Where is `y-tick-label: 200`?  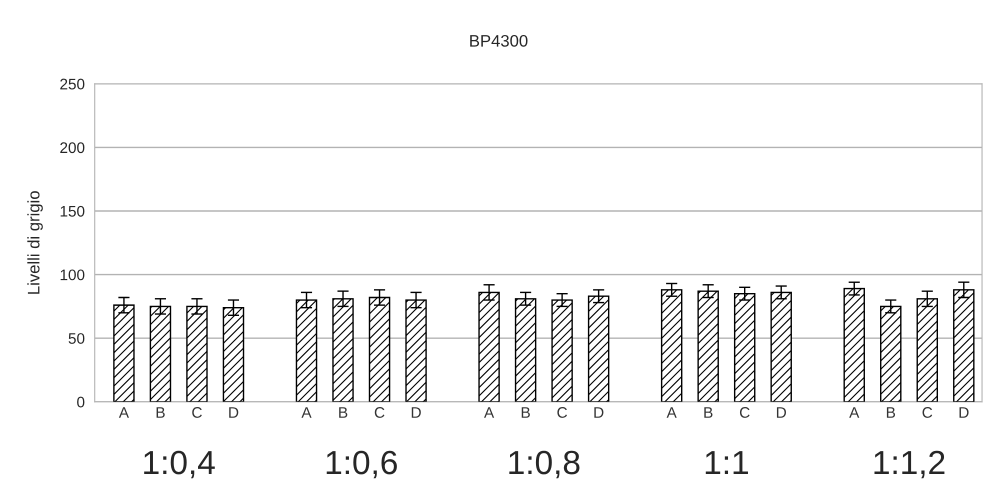
y-tick-label: 200 is located at coordinates (72, 148).